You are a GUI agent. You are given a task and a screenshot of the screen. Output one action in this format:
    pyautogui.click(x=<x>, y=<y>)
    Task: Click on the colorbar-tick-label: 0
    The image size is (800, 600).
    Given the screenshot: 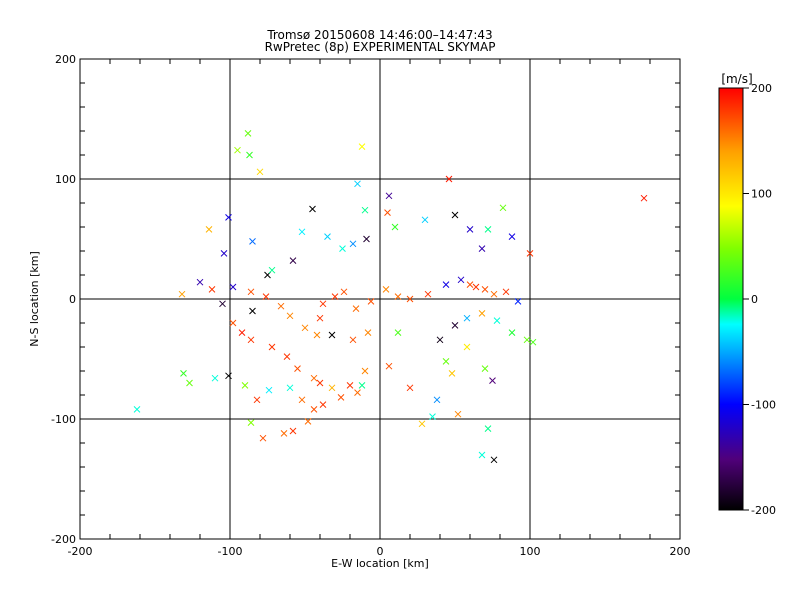 What is the action you would take?
    pyautogui.click(x=754, y=299)
    